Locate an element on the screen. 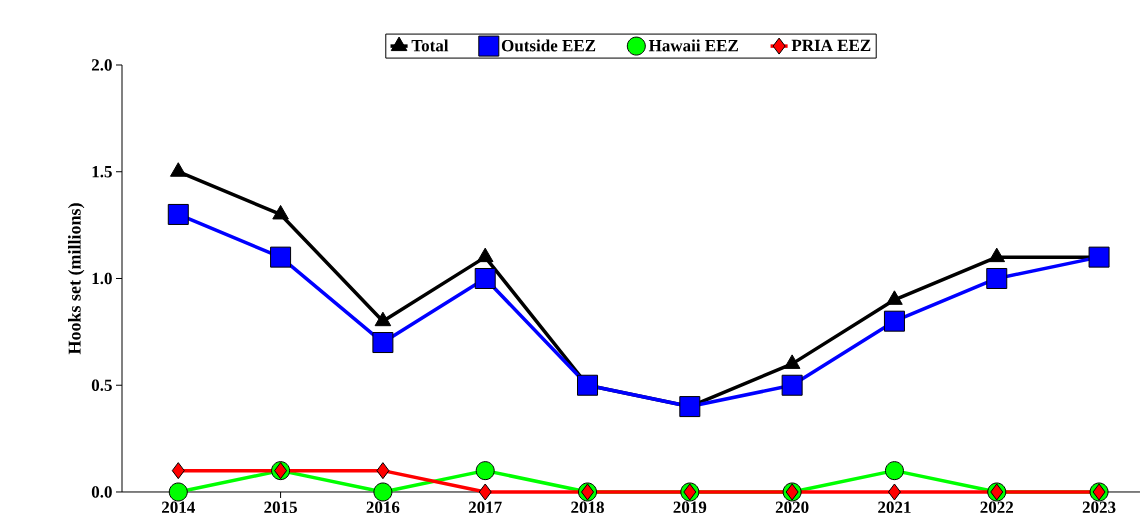 The height and width of the screenshot is (529, 1148). legend-label: Total is located at coordinates (430, 45).